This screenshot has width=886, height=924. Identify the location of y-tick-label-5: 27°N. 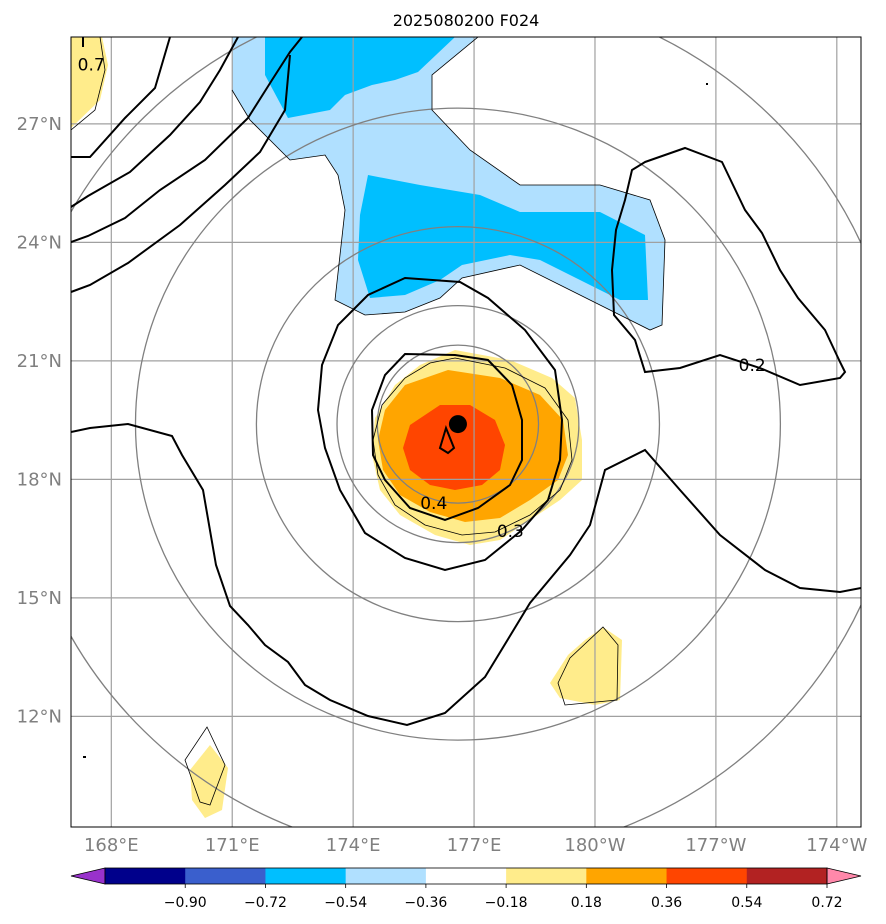
(39, 124).